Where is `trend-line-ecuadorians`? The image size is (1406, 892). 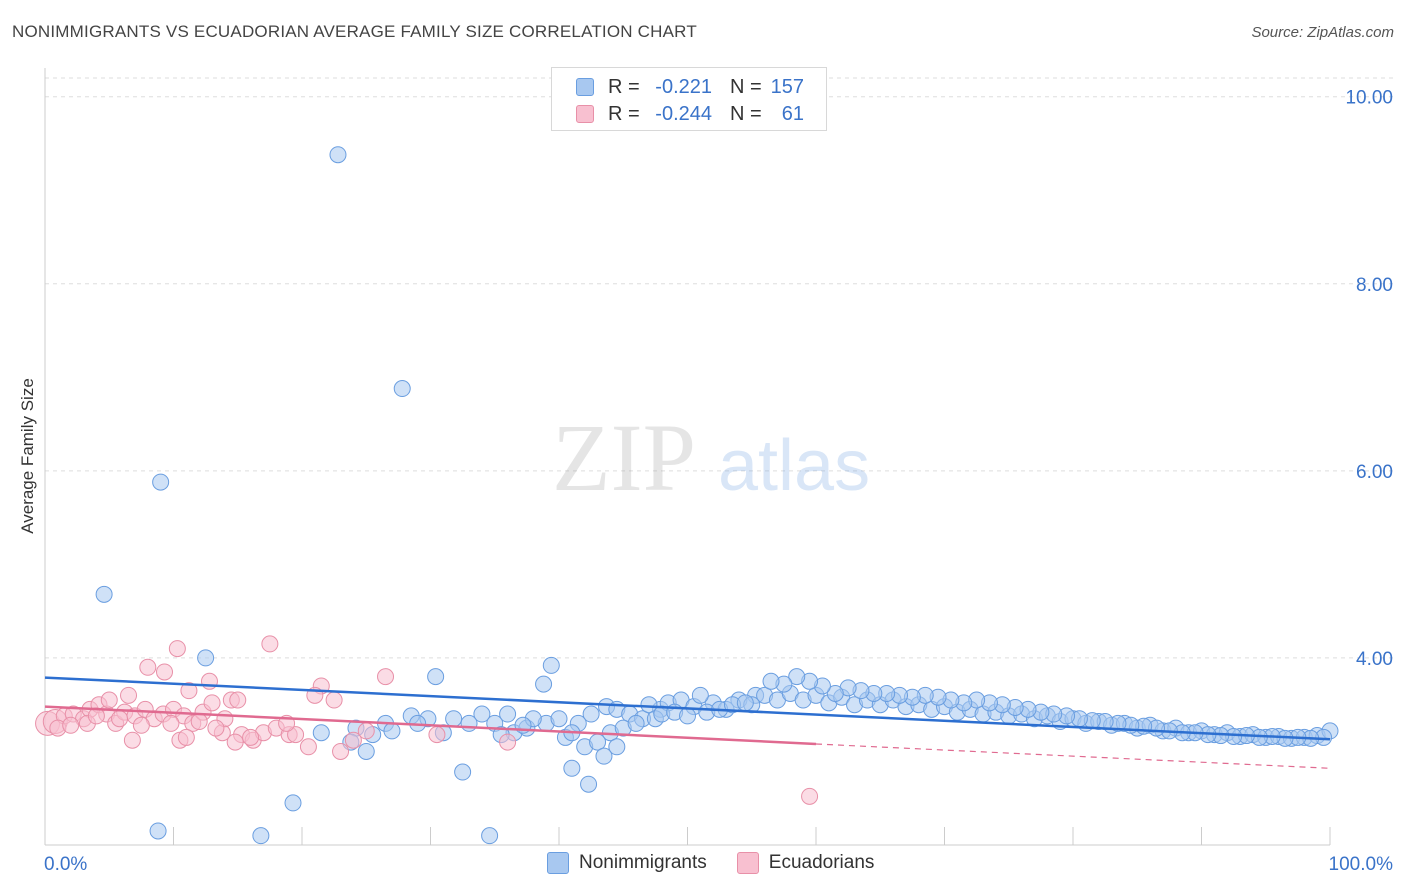
trend-line-ecuadorians is located at coordinates (430, 725).